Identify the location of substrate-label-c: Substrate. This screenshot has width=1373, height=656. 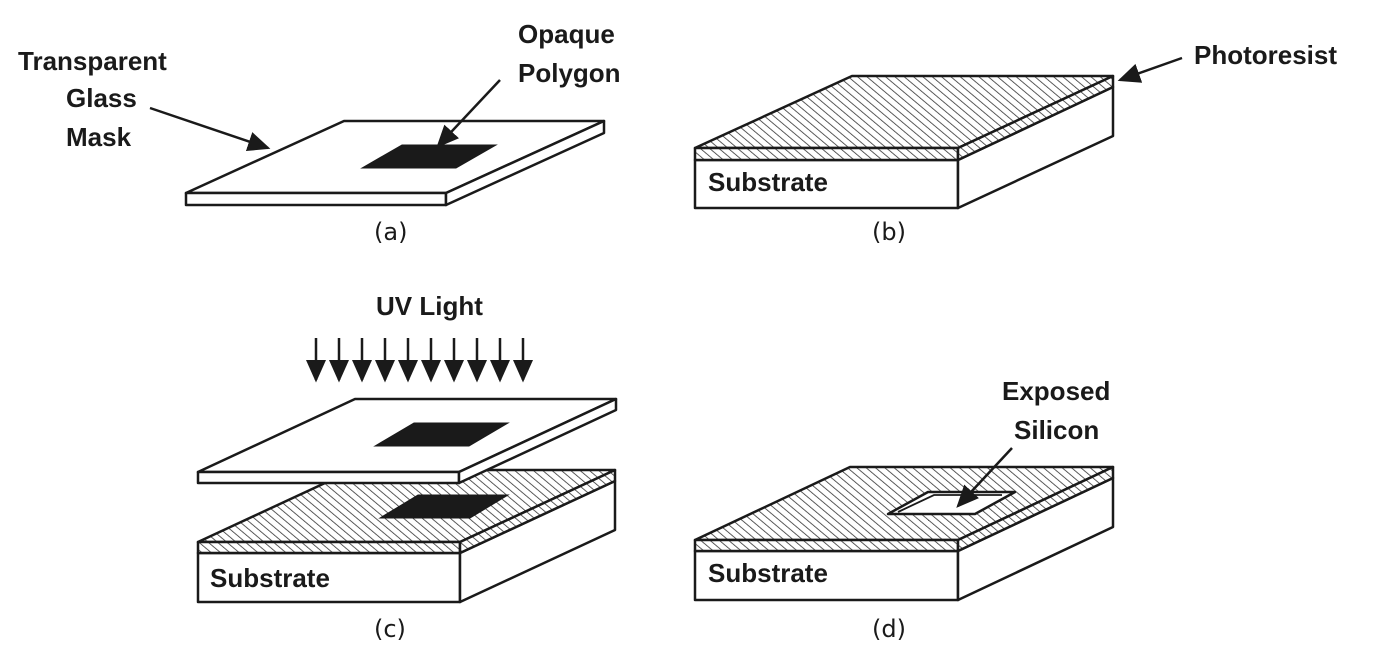
(270, 578).